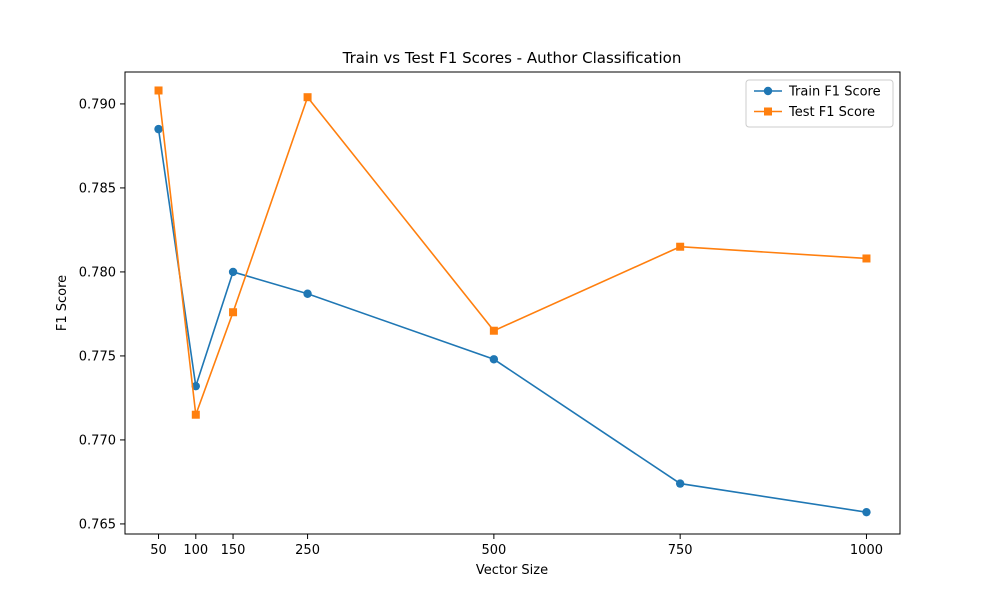 This screenshot has width=1000, height=600. What do you see at coordinates (834, 92) in the screenshot?
I see `legend-label: Train F1 Score` at bounding box center [834, 92].